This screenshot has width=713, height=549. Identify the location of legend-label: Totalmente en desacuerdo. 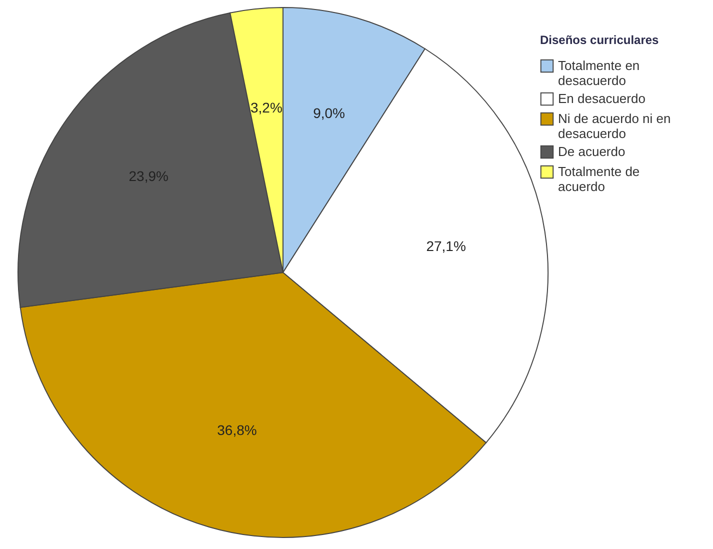
(599, 73).